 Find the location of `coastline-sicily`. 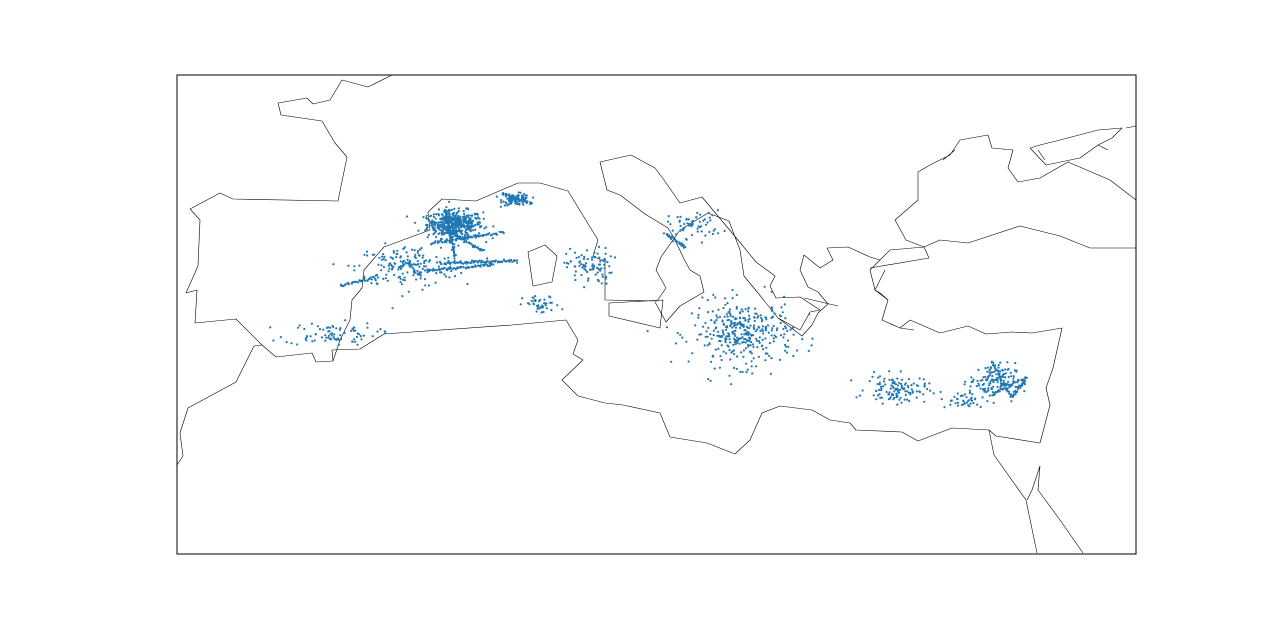

coastline-sicily is located at coordinates (636, 314).